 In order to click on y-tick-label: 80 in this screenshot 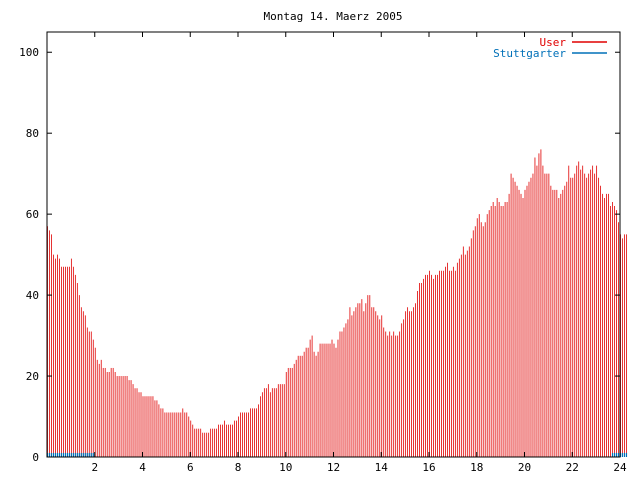, I will do `click(32, 133)`.